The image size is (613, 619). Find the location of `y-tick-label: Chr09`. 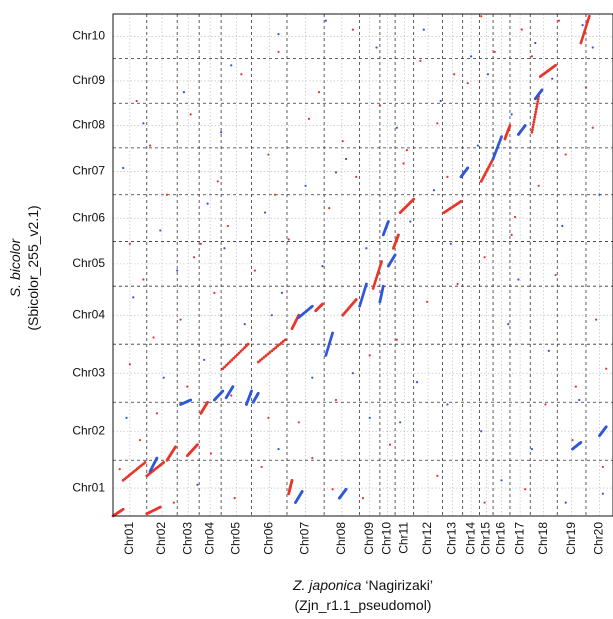

y-tick-label: Chr09 is located at coordinates (88, 80).